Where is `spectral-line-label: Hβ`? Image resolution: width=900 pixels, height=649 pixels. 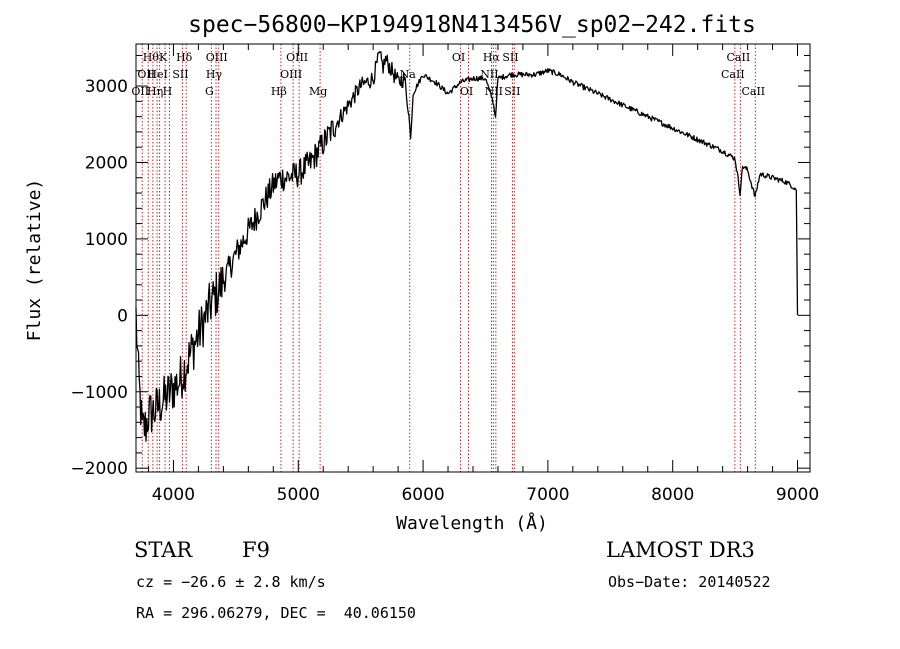 spectral-line-label: Hβ is located at coordinates (279, 91).